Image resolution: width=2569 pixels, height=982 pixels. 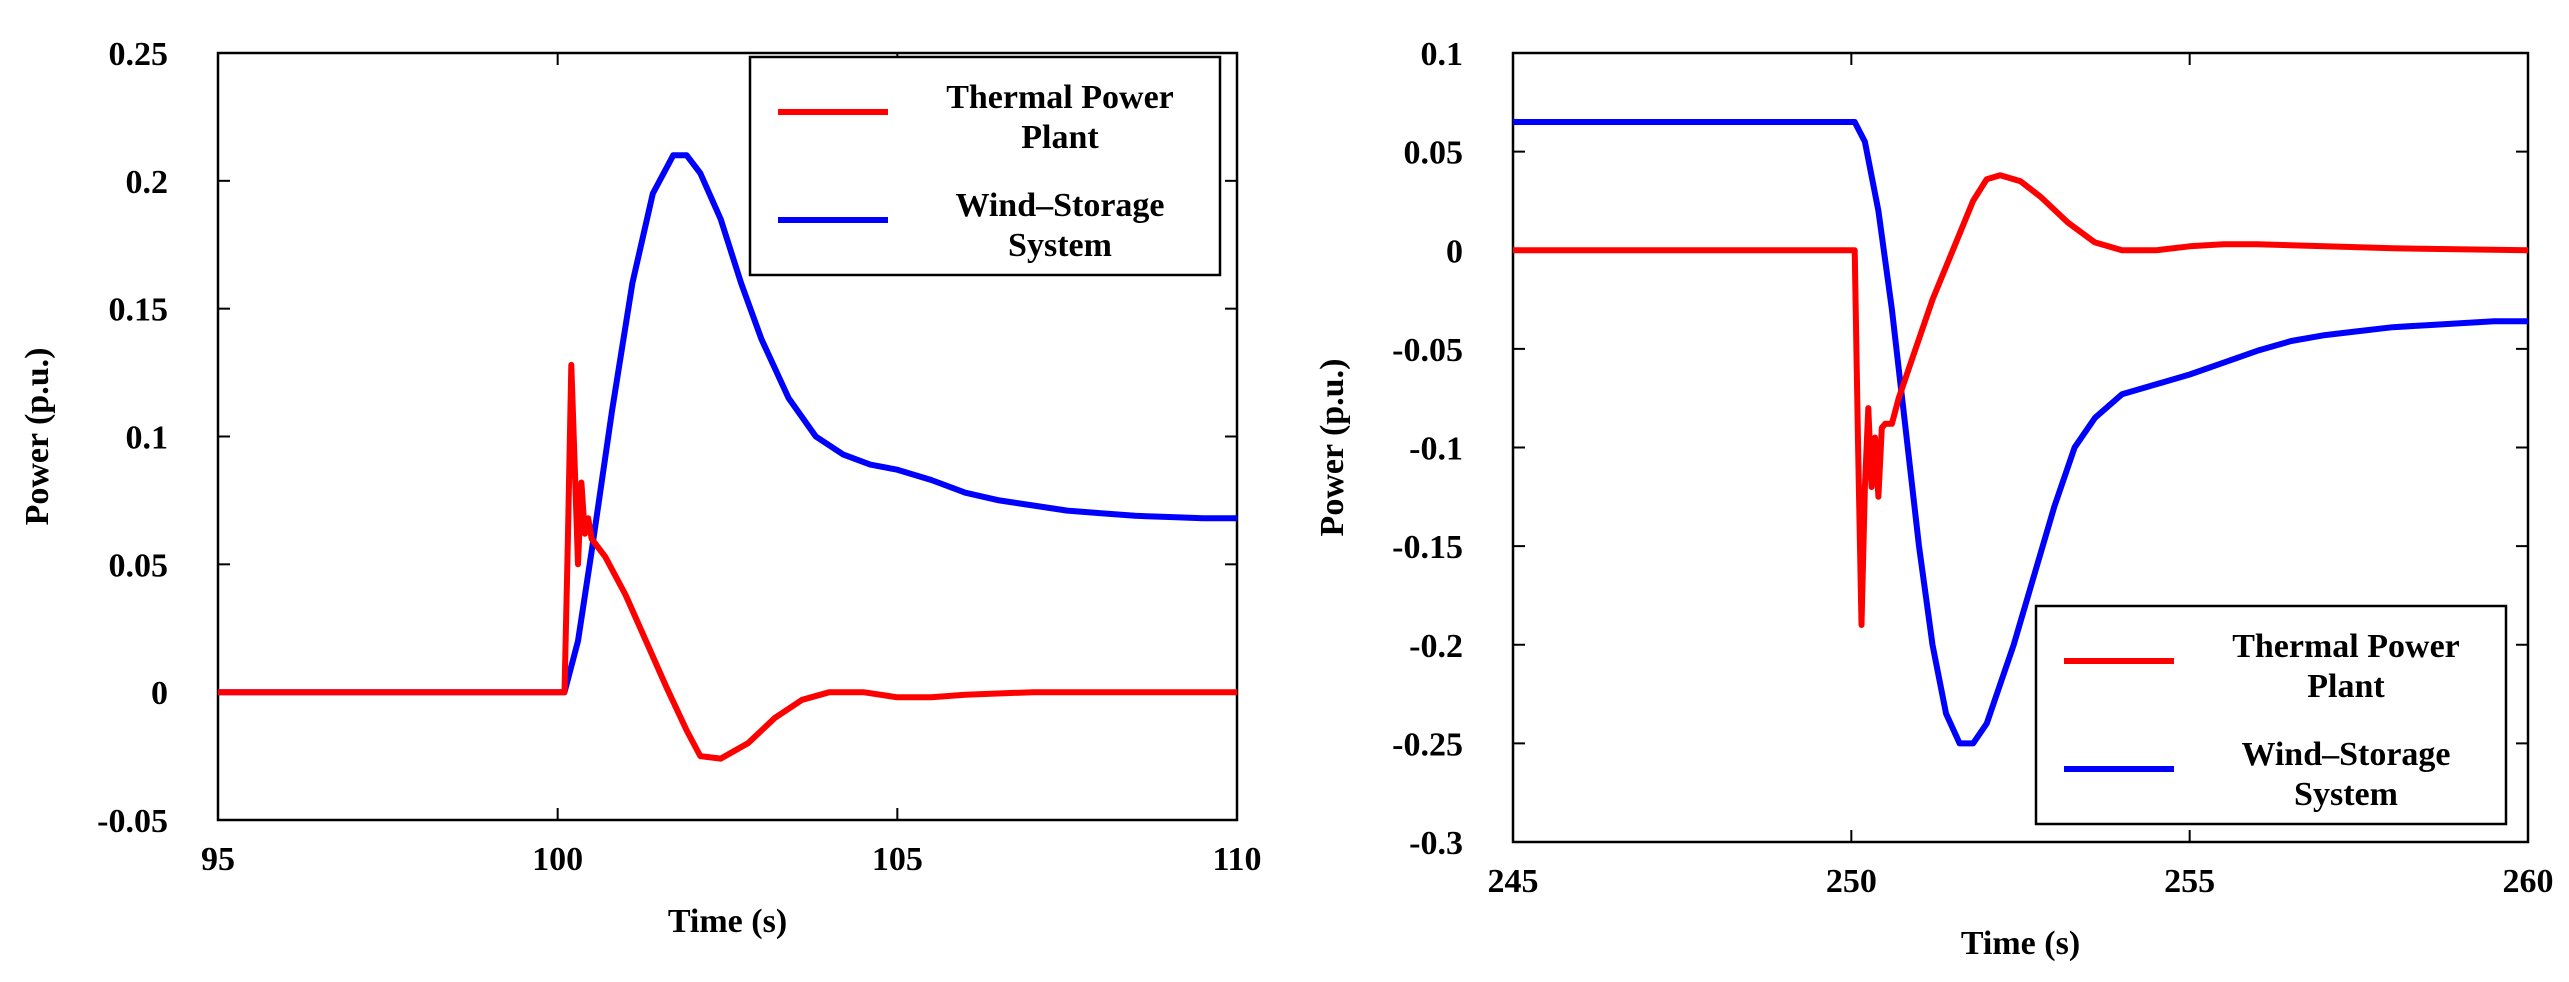 I want to click on x-tick-label: 100, so click(x=557, y=859).